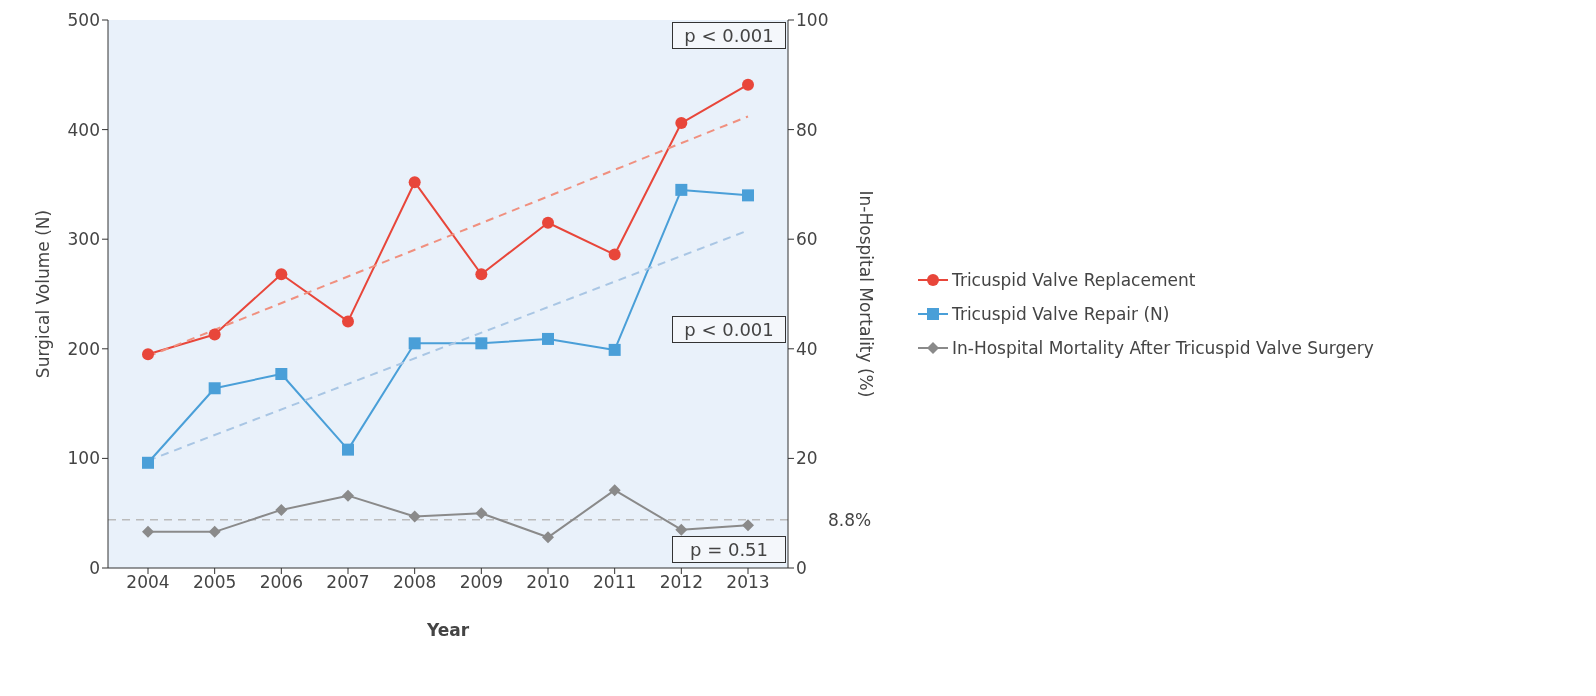 The height and width of the screenshot is (696, 1596). Describe the element at coordinates (215, 582) in the screenshot. I see `x-tick-label: 2005` at that location.